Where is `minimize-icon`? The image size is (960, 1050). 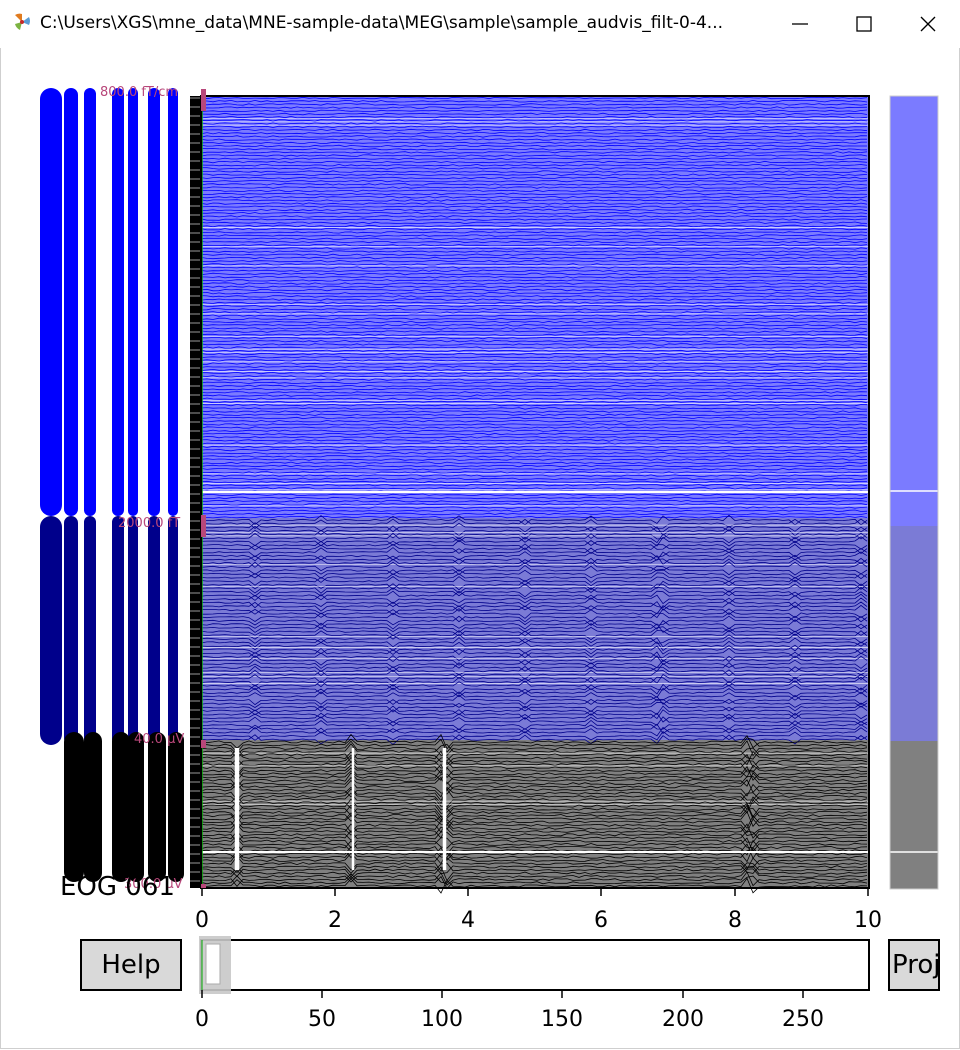 minimize-icon is located at coordinates (800, 24).